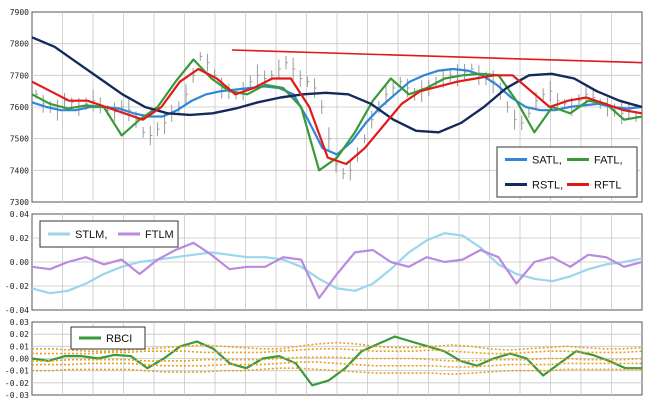  Describe the element at coordinates (608, 186) in the screenshot. I see `legend-label: RFTL` at that location.